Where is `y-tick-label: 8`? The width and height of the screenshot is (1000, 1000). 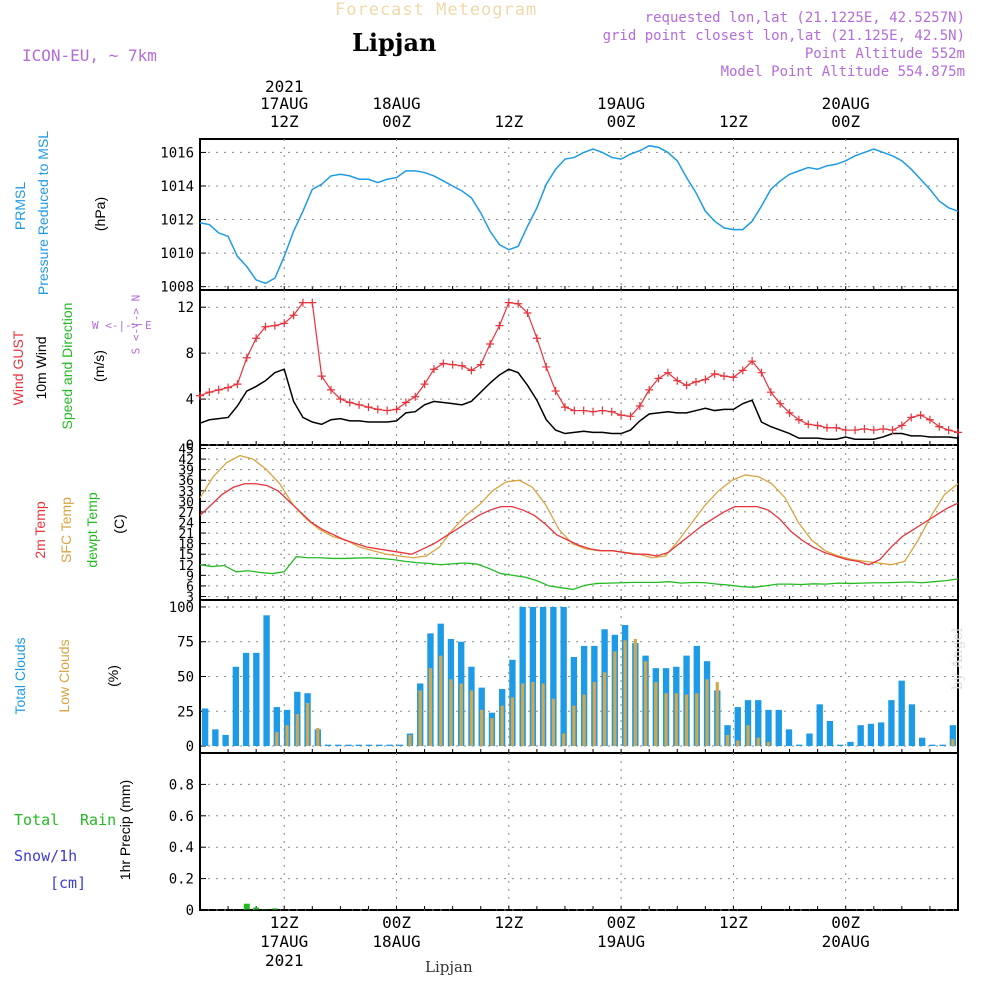 y-tick-label: 8 is located at coordinates (190, 354).